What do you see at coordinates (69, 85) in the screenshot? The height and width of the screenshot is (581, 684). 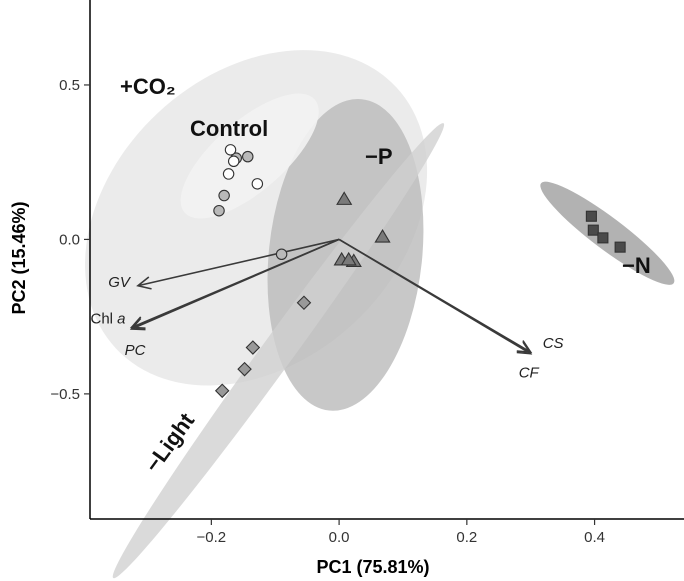 I see `y-tick-label: 0.5` at bounding box center [69, 85].